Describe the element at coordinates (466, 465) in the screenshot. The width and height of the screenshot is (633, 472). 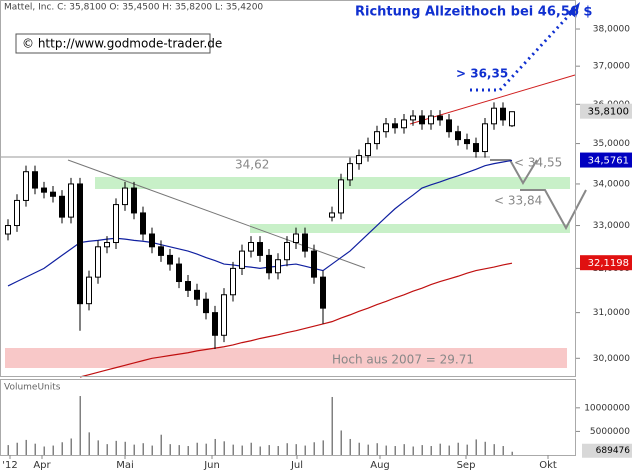
I see `x-tick-label: Sep` at that location.